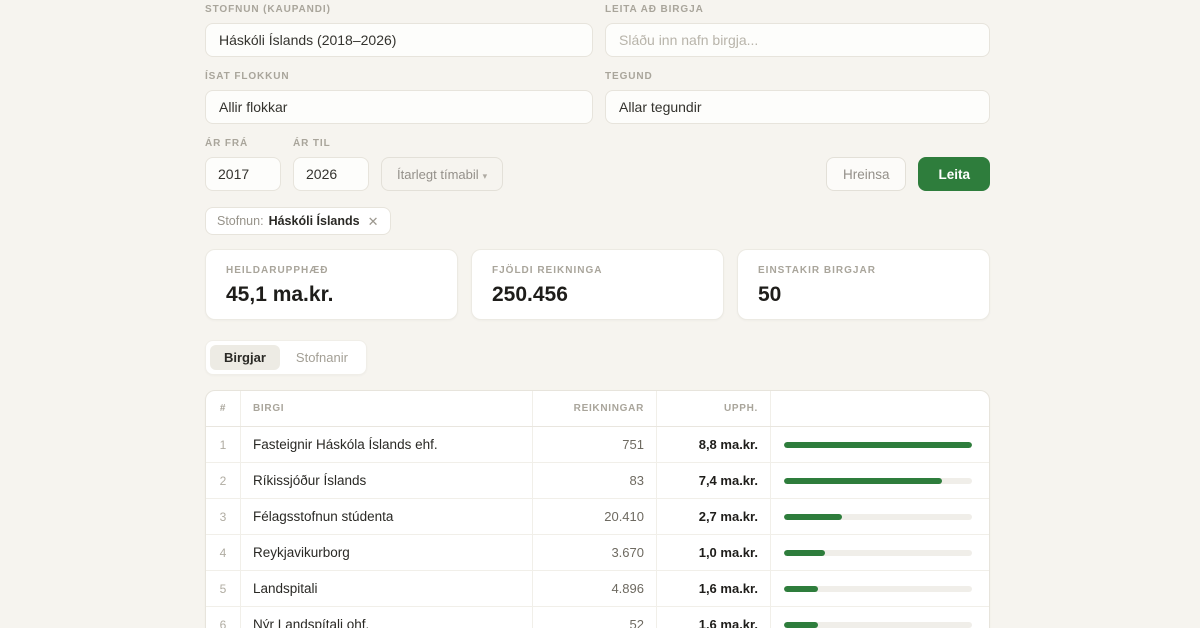  What do you see at coordinates (223, 480) in the screenshot?
I see `row-rank: 2` at bounding box center [223, 480].